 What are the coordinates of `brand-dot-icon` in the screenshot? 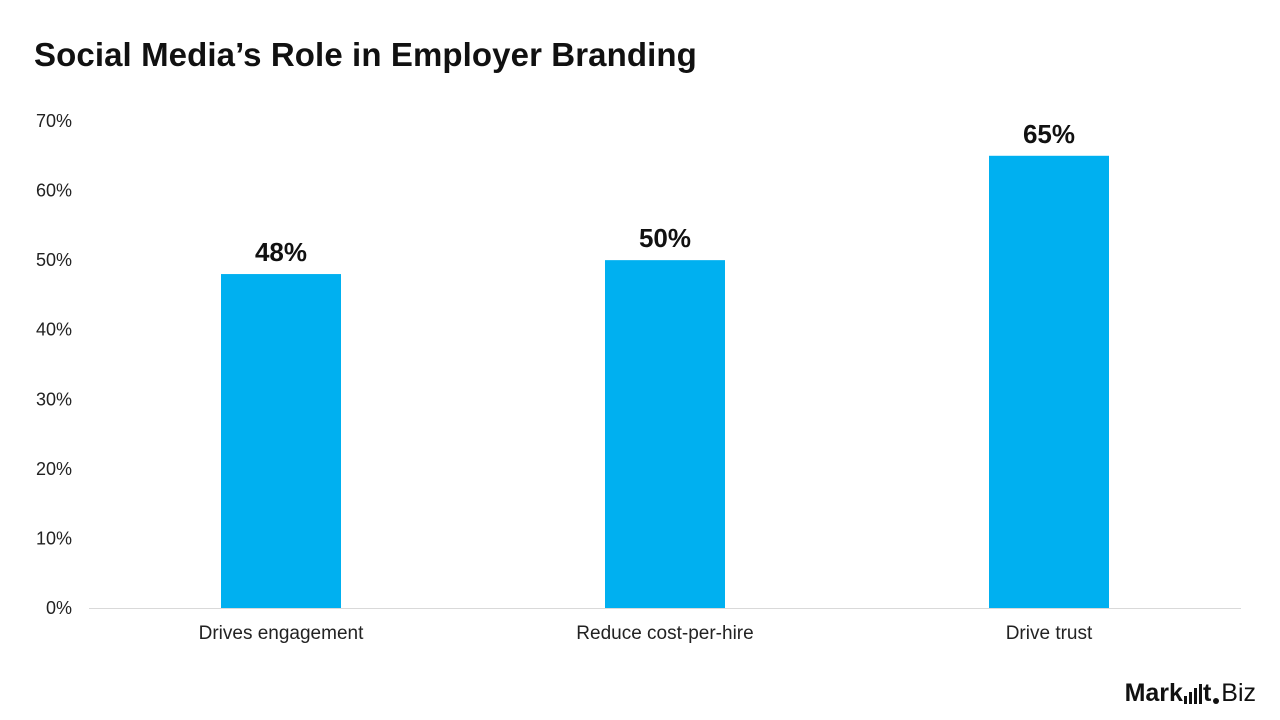 It's located at (1216, 701).